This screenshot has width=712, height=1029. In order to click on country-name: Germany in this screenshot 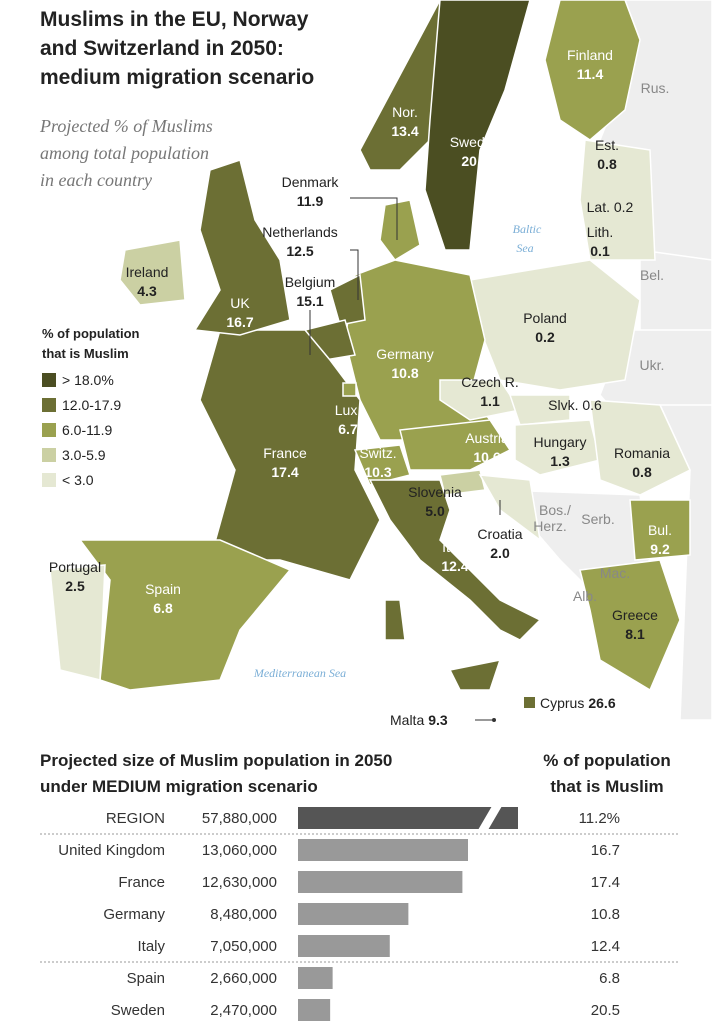, I will do `click(405, 354)`.